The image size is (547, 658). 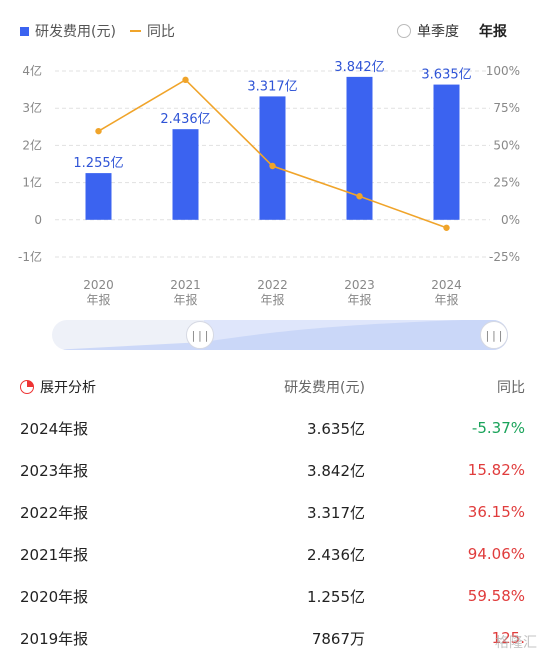 What do you see at coordinates (54, 596) in the screenshot?
I see `row-year: 2020年报` at bounding box center [54, 596].